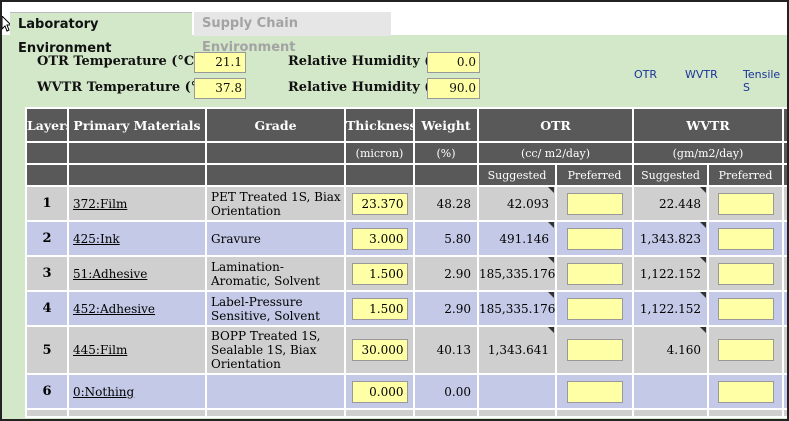  What do you see at coordinates (670, 175) in the screenshot?
I see `wvtr-suggested-header: Suggested` at bounding box center [670, 175].